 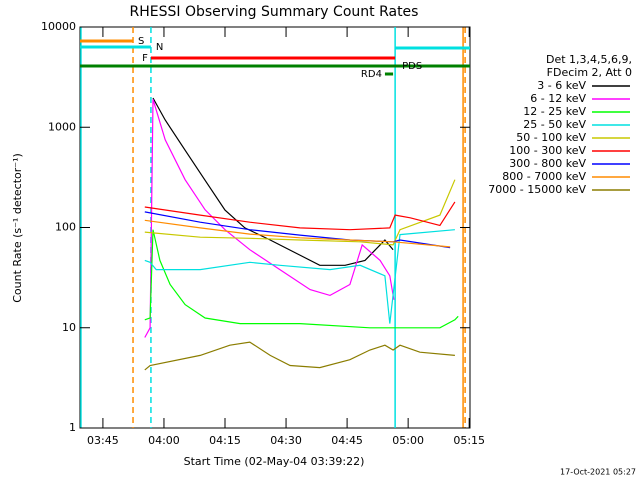 I want to click on x-tick-label: 03:45, so click(x=103, y=440).